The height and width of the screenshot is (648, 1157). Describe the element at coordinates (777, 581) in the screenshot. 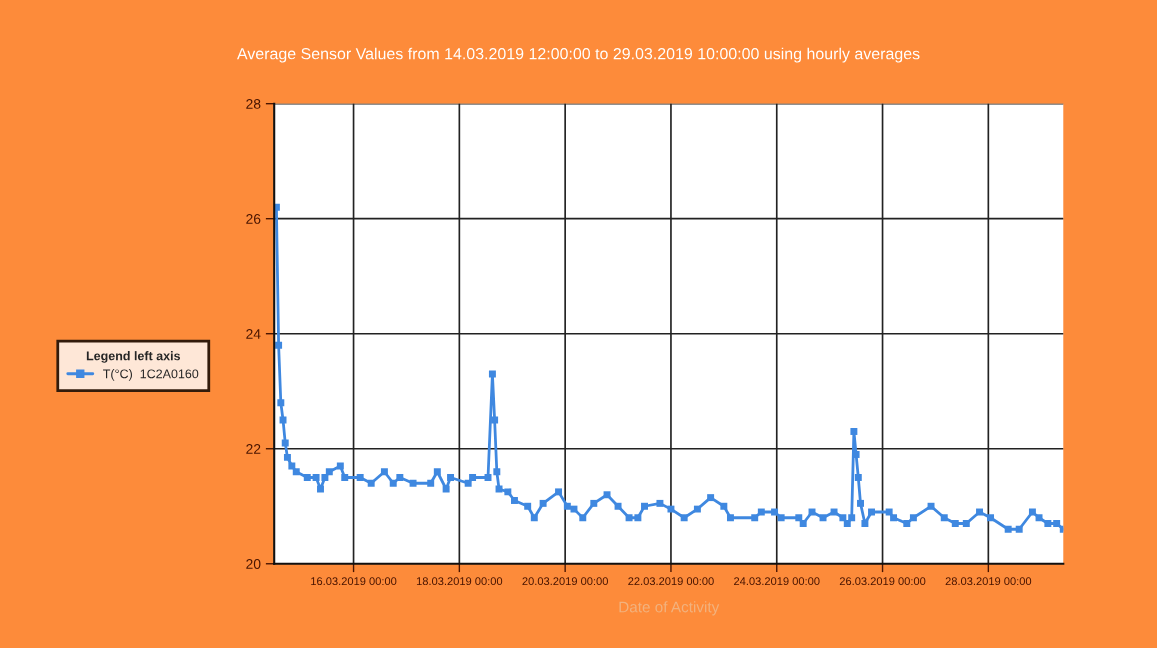

I see `x-tick-label: 24.03.2019 00:00` at that location.